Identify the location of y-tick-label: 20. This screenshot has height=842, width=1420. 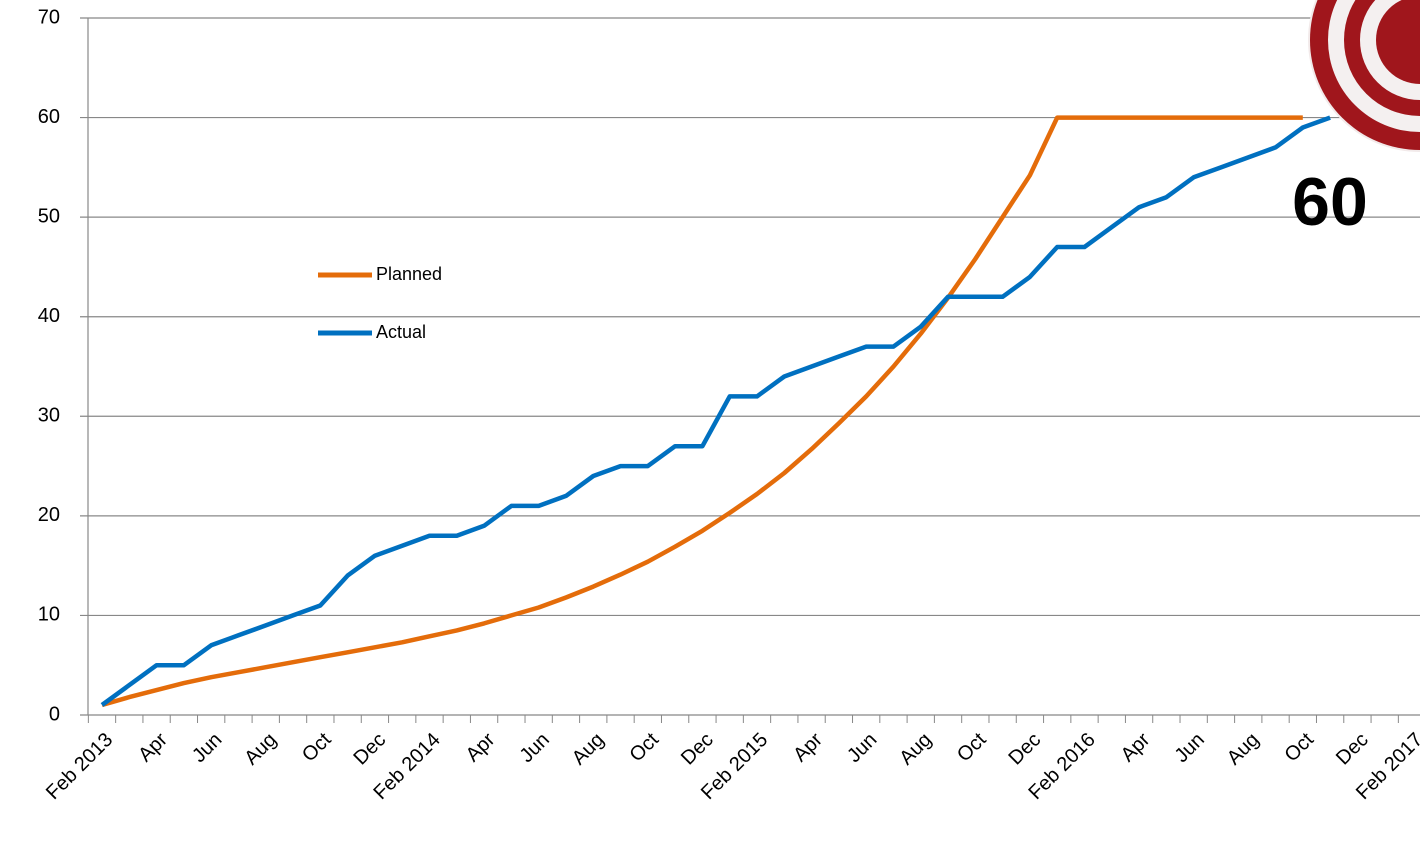
(49, 515).